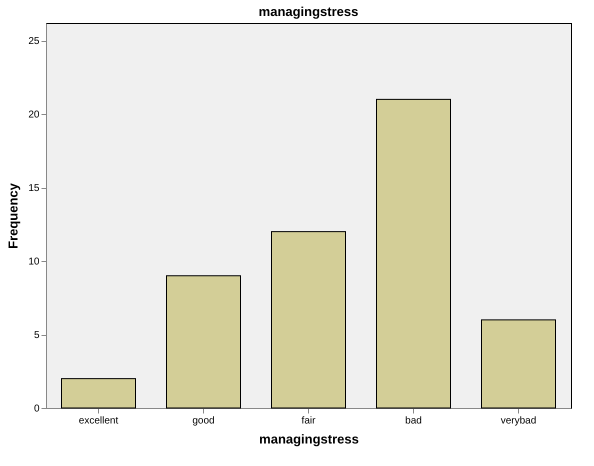  What do you see at coordinates (34, 262) in the screenshot?
I see `y-tick-label: 10` at bounding box center [34, 262].